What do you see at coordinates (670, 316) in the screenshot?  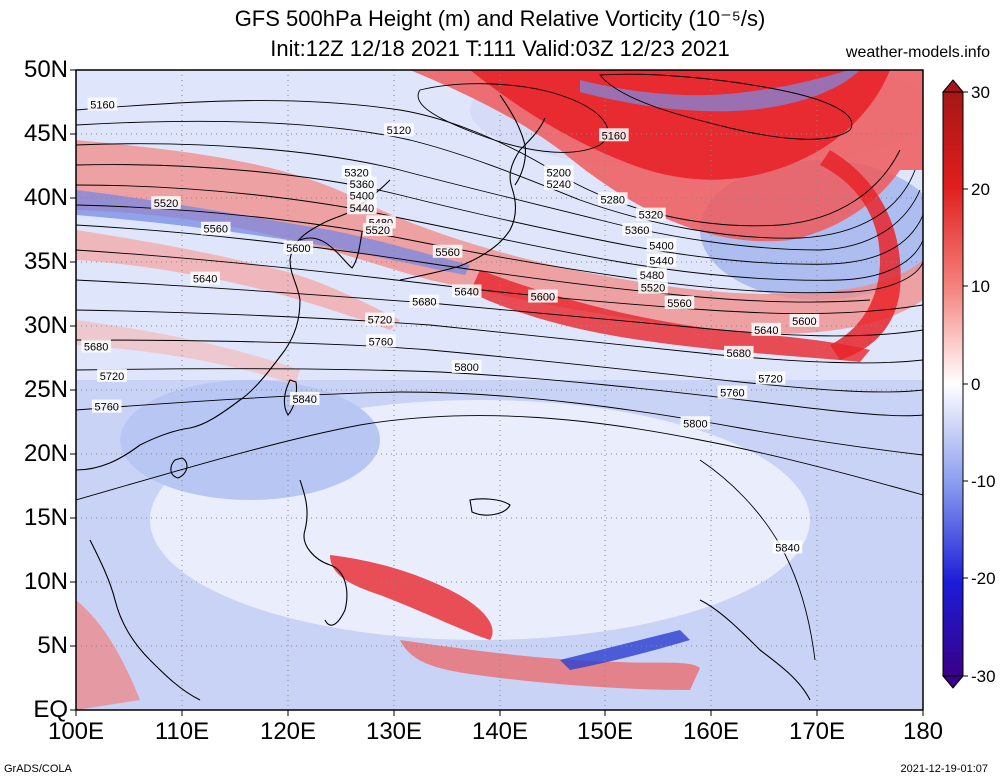 I see `red-band-jet-core` at bounding box center [670, 316].